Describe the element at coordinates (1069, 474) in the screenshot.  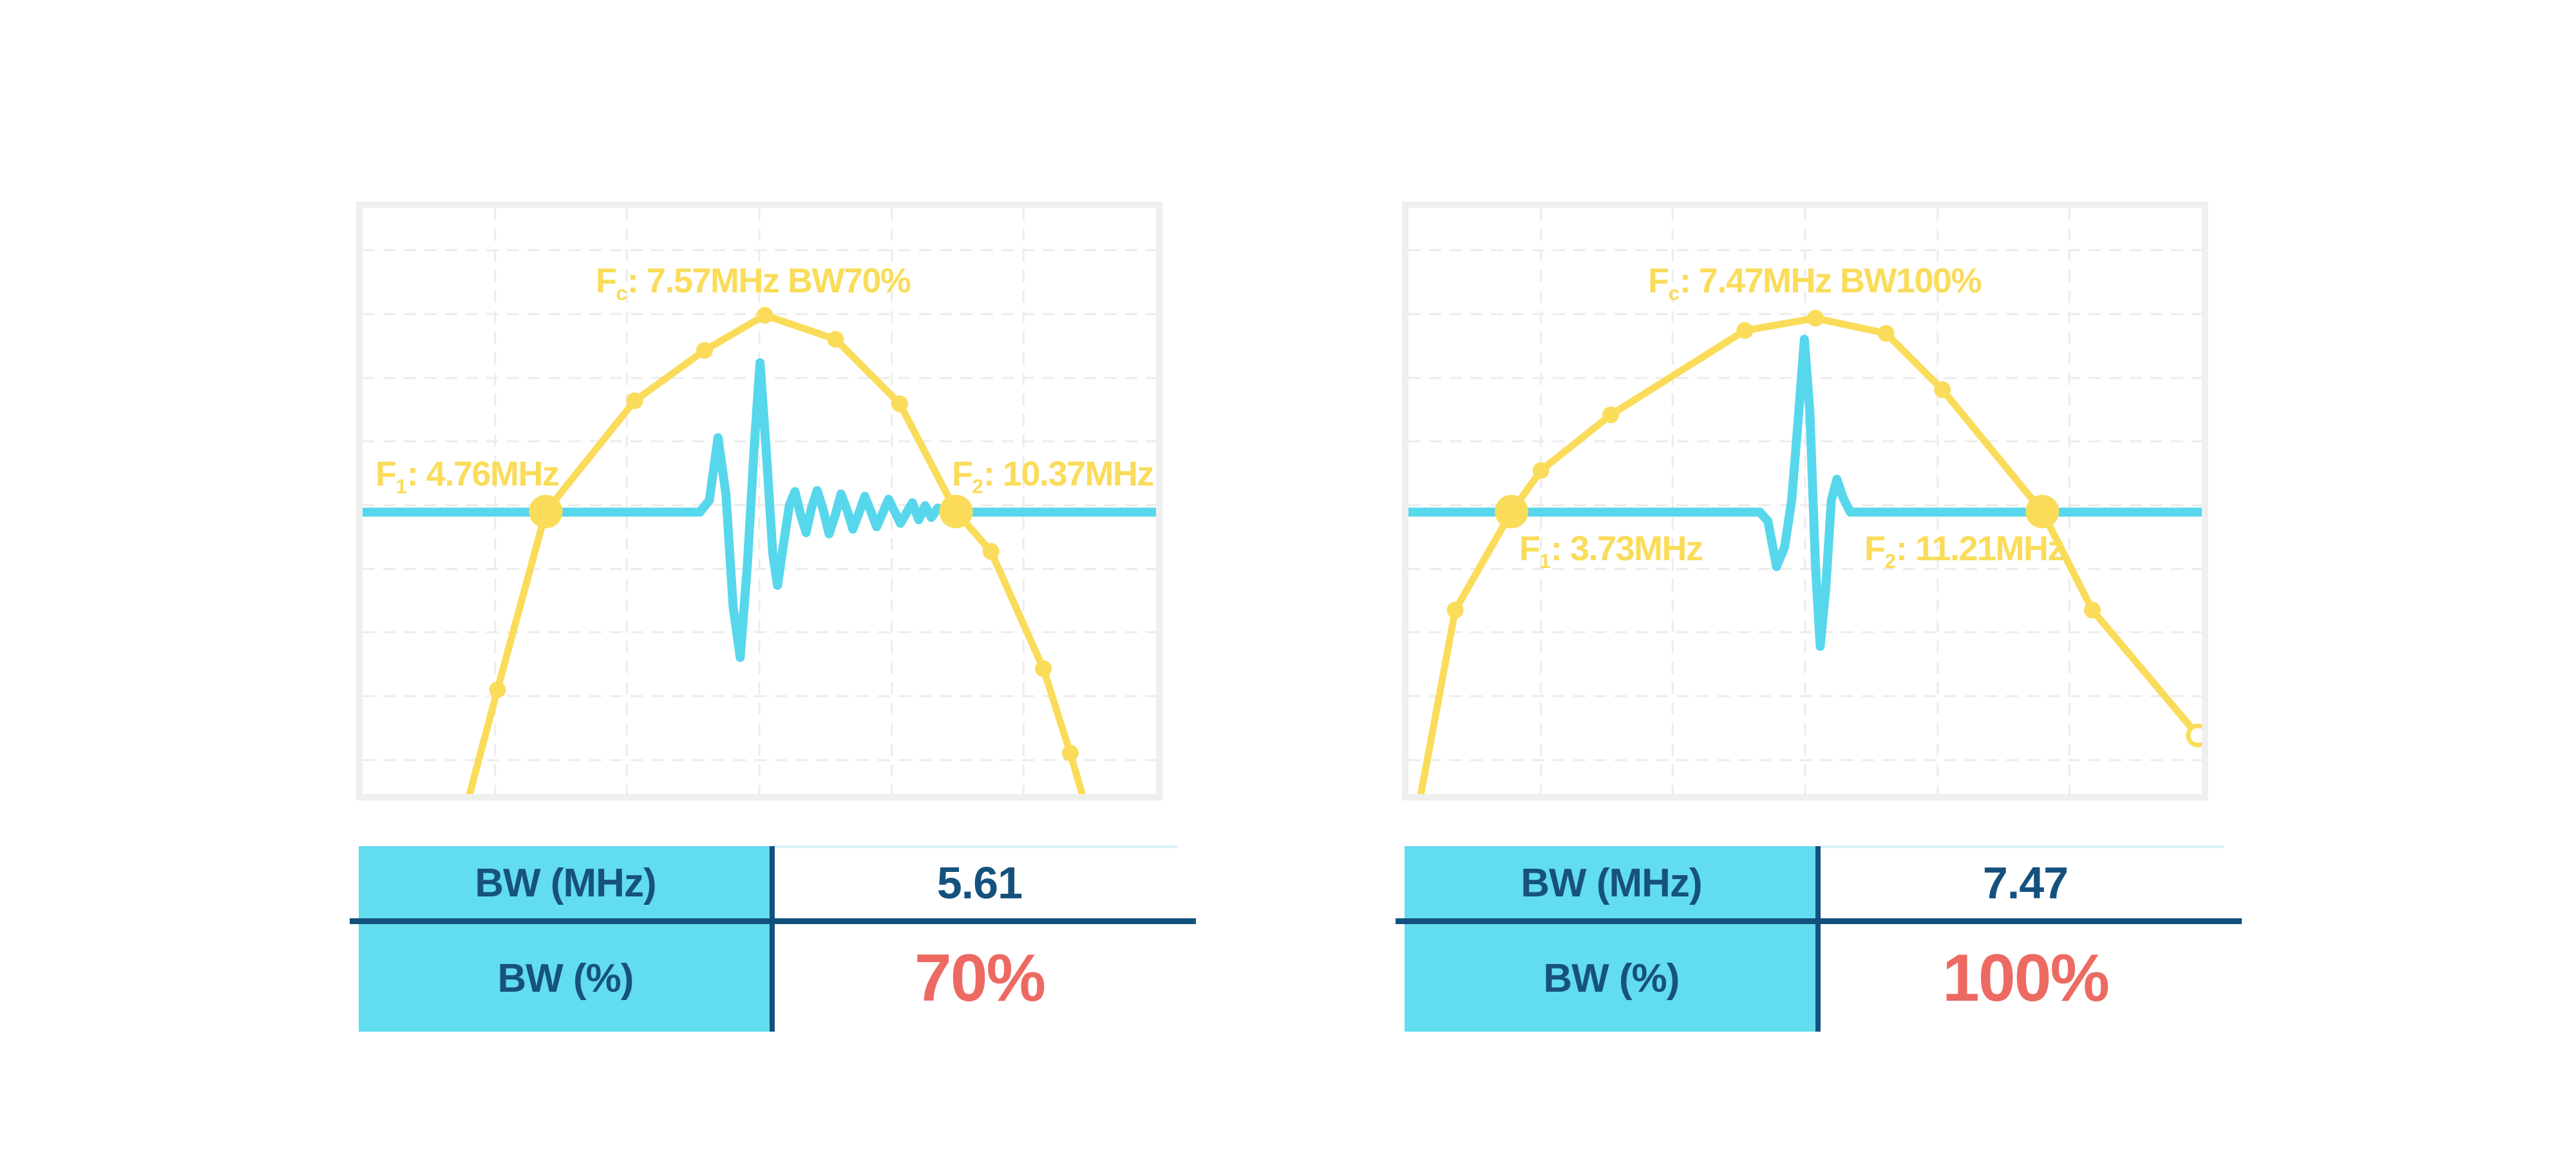
I see `f2-text: : 10.37MHz` at that location.